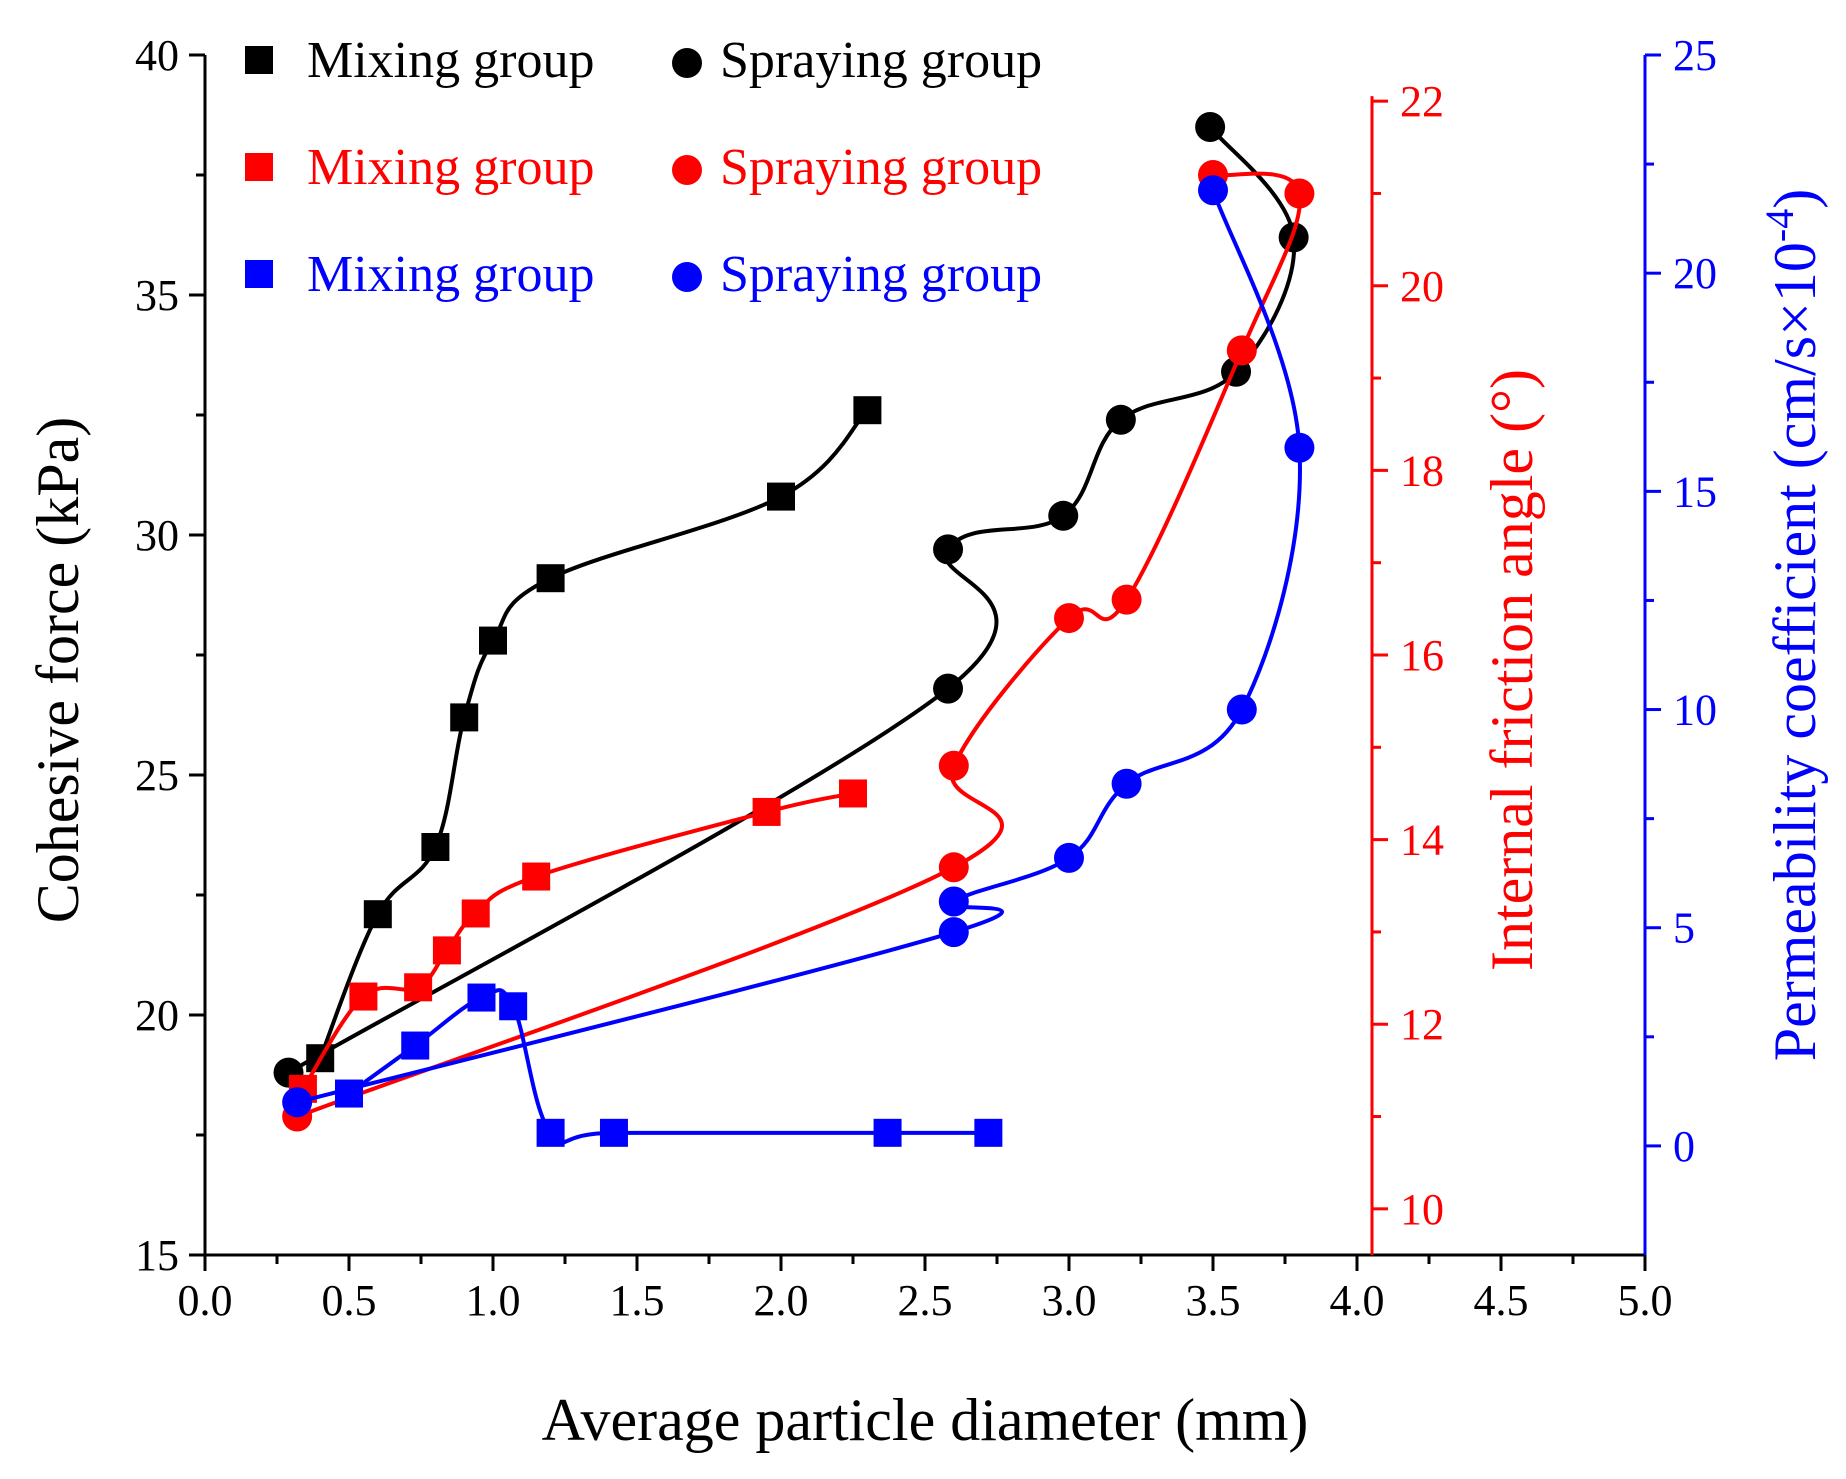  I want to click on right2-axis-title: Permeability coefficient (cm/s×10-4), so click(1792, 625).